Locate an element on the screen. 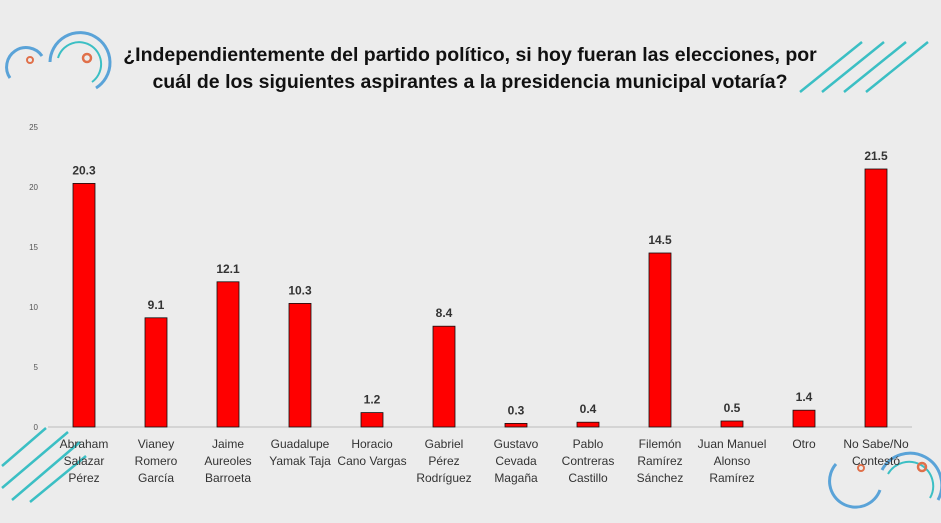 Image resolution: width=941 pixels, height=523 pixels. category-label-line: Otro is located at coordinates (804, 444).